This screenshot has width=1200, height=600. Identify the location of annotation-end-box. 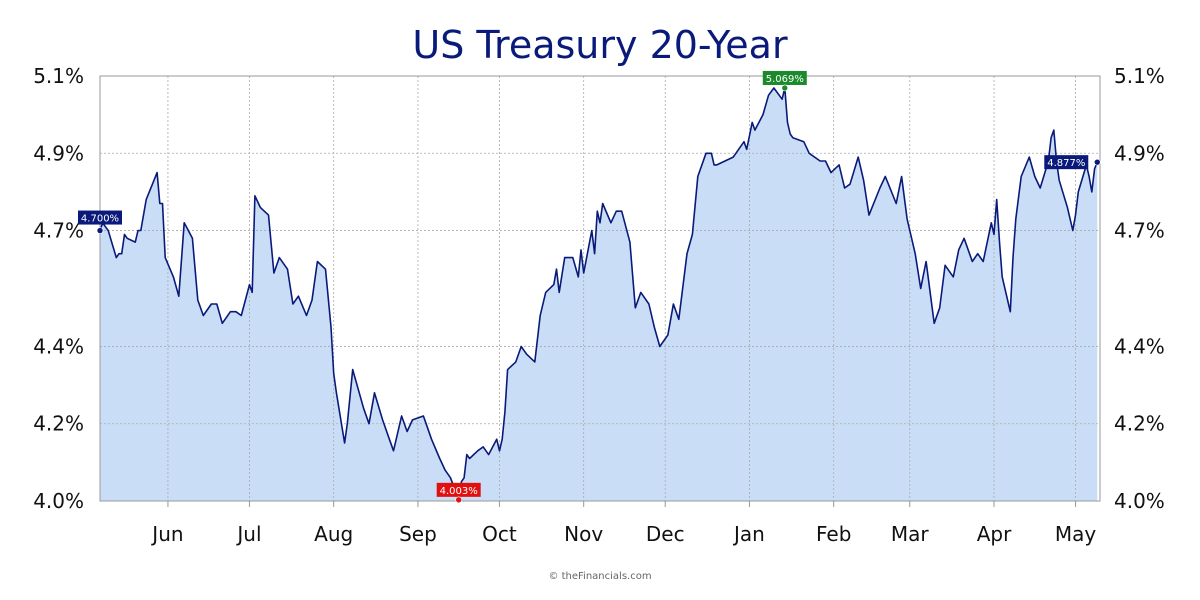
(1066, 162).